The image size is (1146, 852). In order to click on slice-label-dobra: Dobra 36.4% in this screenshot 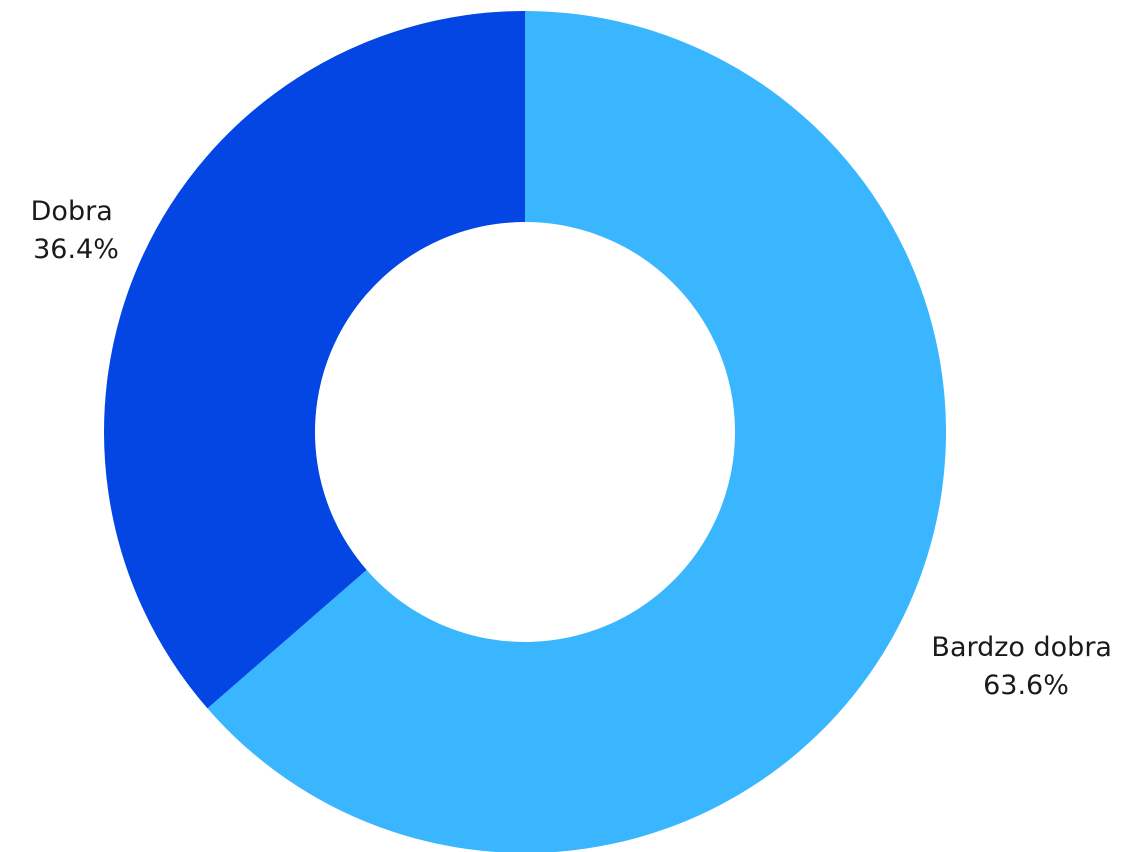, I will do `click(76, 230)`.